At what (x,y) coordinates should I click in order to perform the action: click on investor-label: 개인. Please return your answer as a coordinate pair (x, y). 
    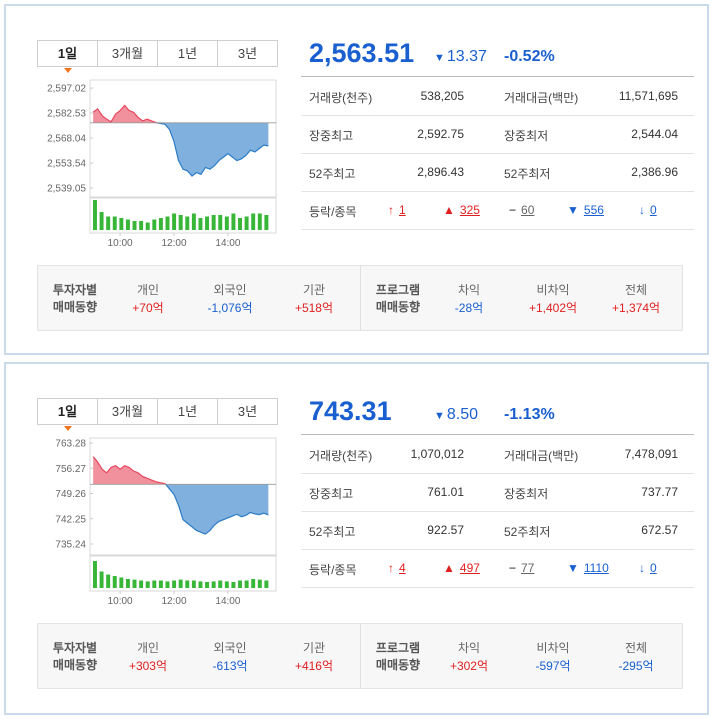
    Looking at the image, I should click on (148, 290).